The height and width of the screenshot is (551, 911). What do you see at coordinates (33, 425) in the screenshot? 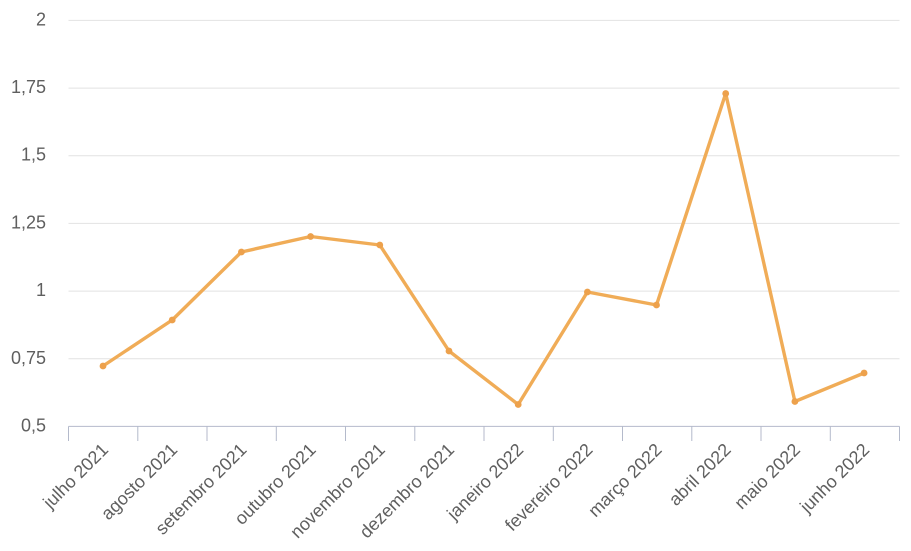
I see `svg-text: 0,5` at bounding box center [33, 425].